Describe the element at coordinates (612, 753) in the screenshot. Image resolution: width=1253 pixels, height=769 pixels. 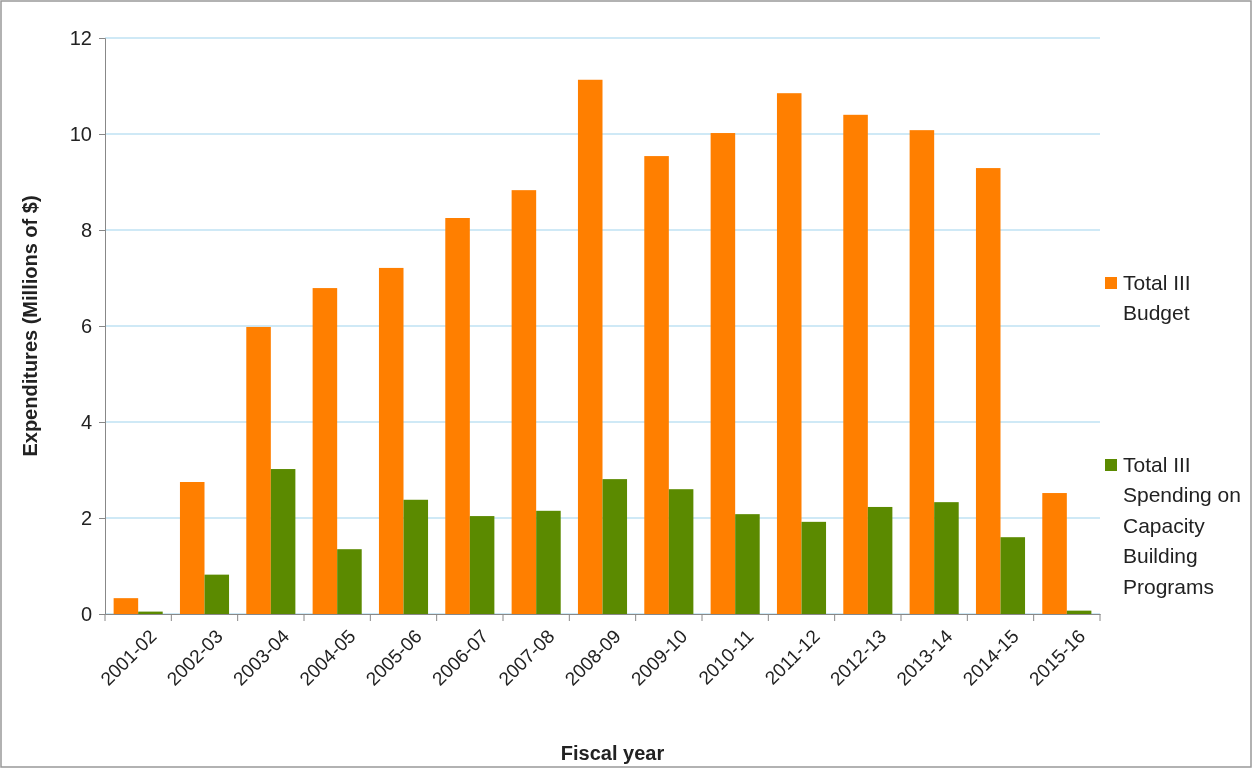
I see `x-axis-title: Fiscal year` at that location.